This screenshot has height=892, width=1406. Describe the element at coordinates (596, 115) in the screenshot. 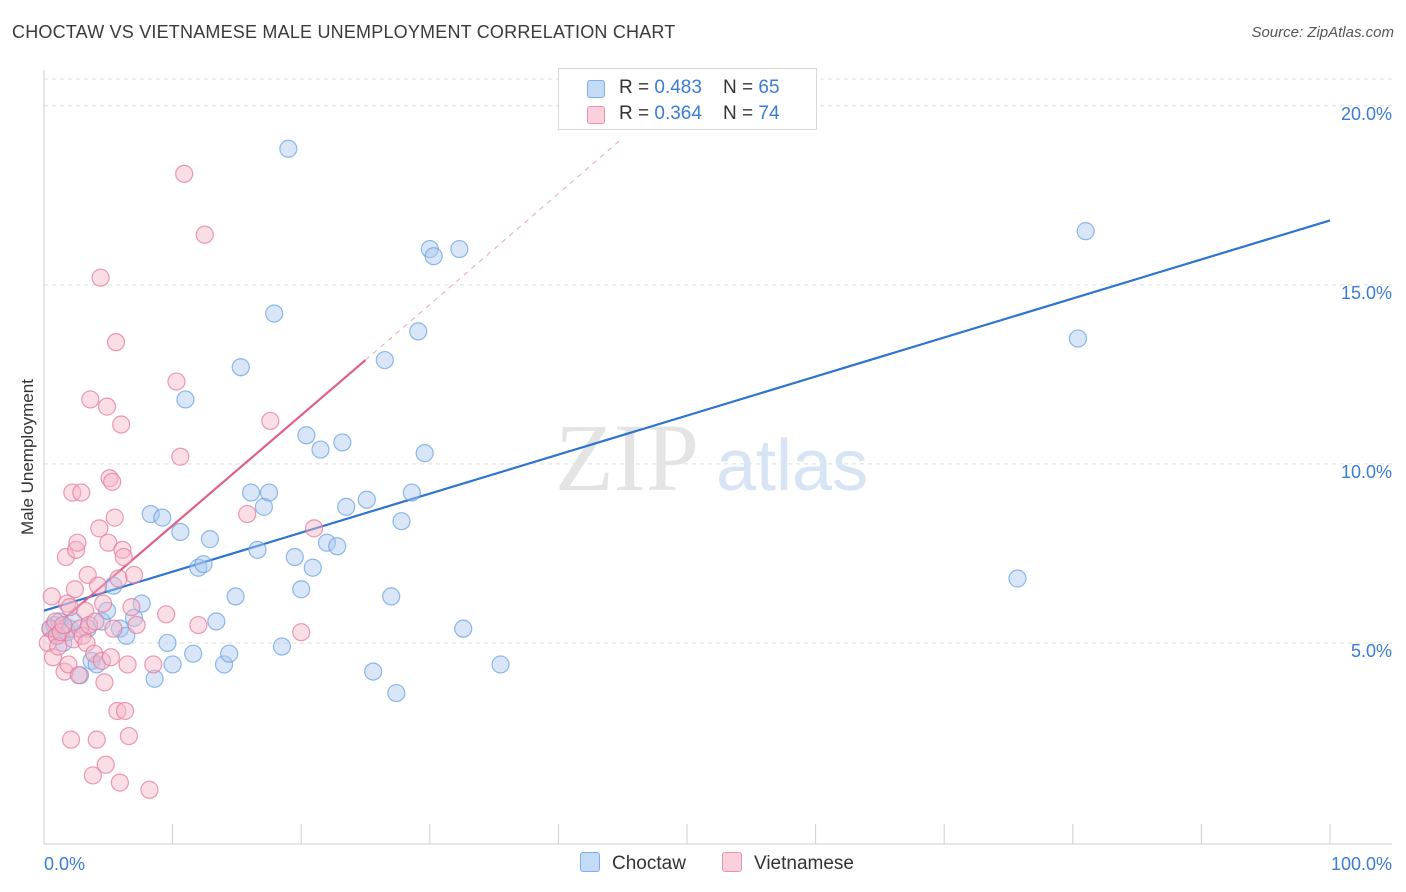

I see `legend-swatch-vietnamese` at that location.